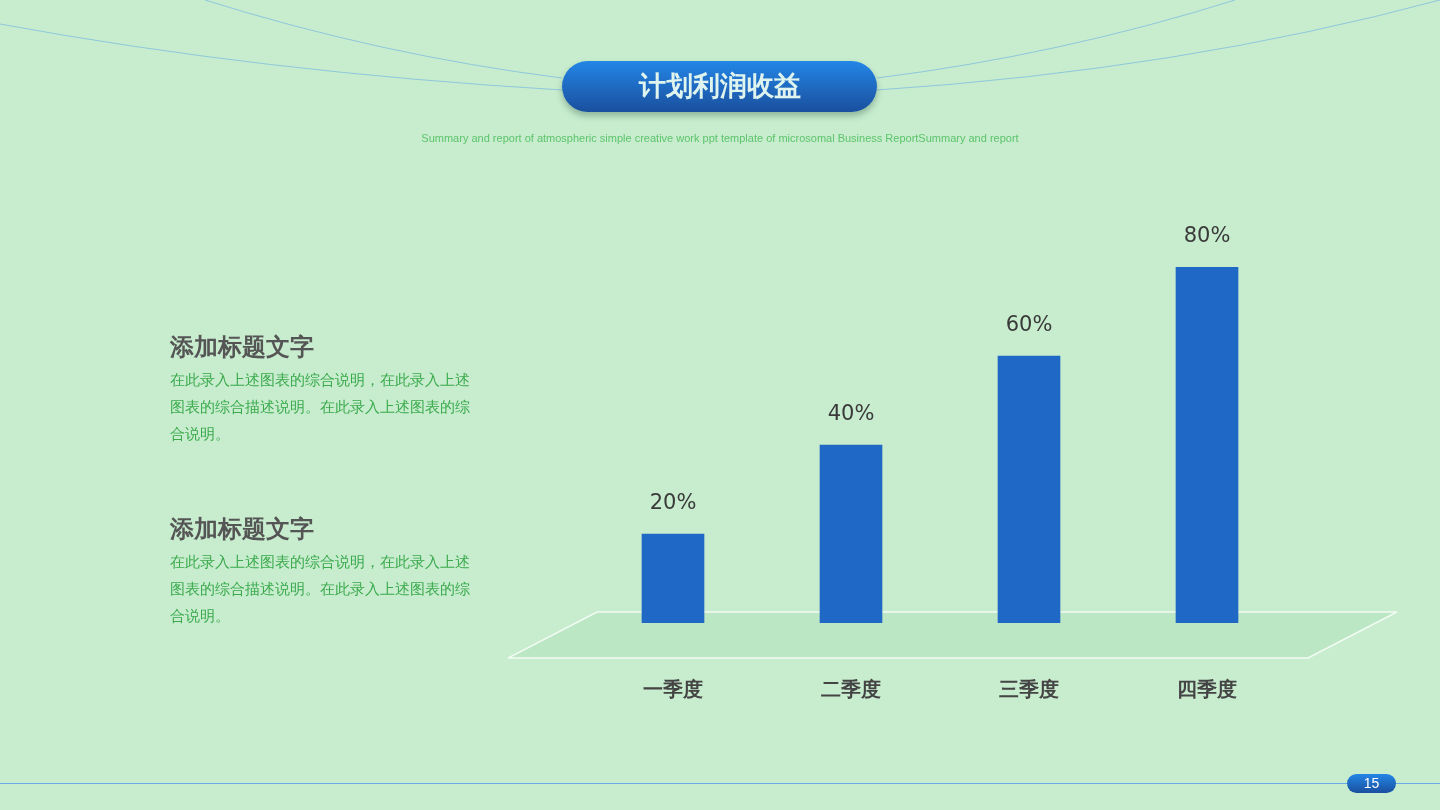 The width and height of the screenshot is (1440, 810). Describe the element at coordinates (851, 413) in the screenshot. I see `data-label: 40%` at that location.